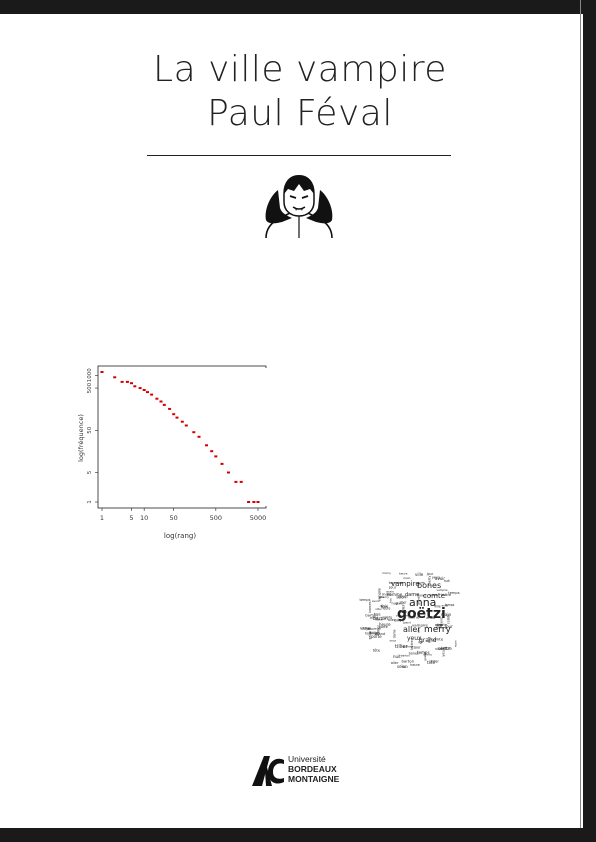  What do you see at coordinates (417, 648) in the screenshot?
I see `word-cloud-filler-word: jour` at bounding box center [417, 648].